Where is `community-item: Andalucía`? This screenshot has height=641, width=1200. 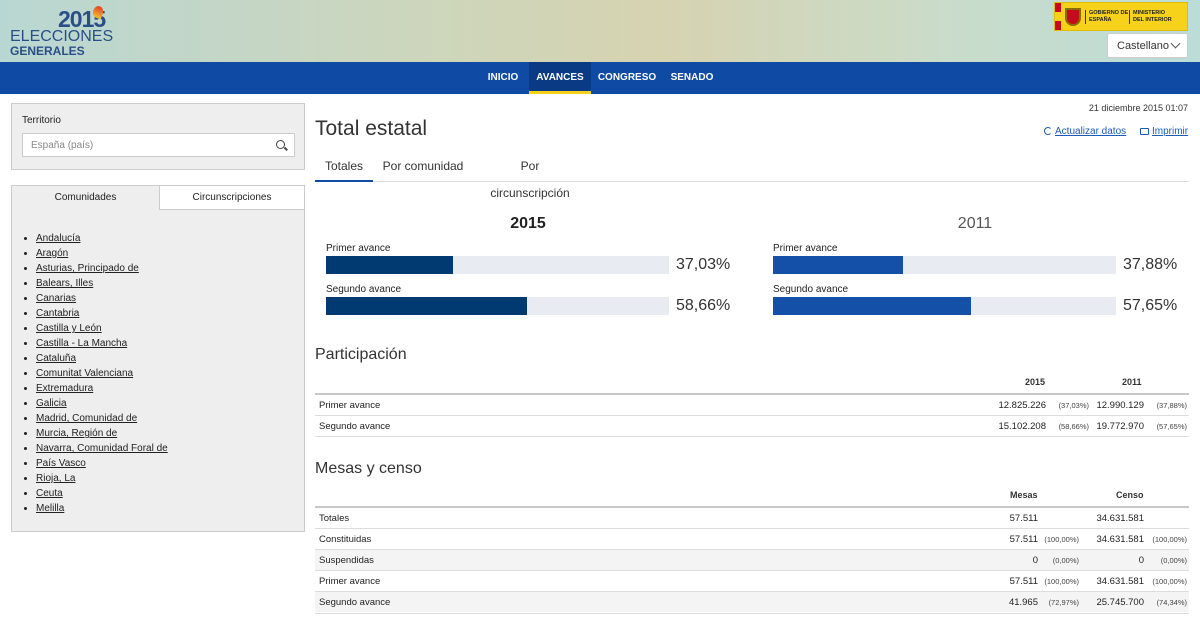
community-item: Andalucía is located at coordinates (96, 238).